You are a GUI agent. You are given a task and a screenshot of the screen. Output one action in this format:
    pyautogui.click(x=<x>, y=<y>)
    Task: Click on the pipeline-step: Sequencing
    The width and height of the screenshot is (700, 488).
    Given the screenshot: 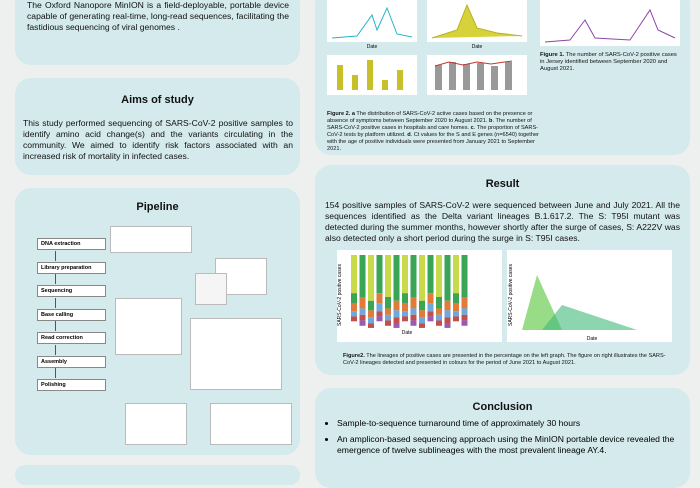 What is the action you would take?
    pyautogui.click(x=71, y=291)
    